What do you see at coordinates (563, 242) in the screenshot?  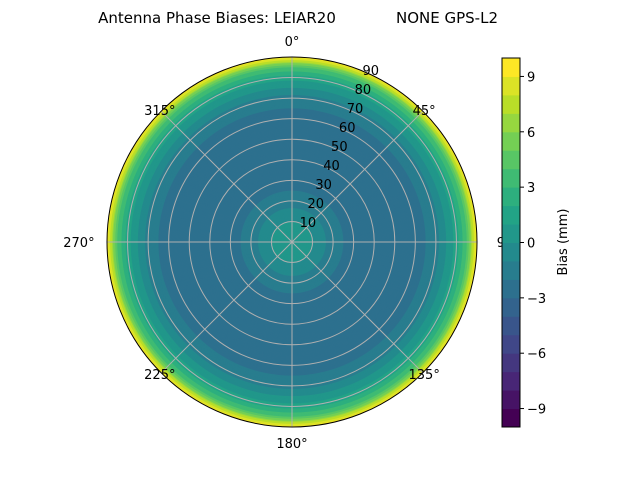 I see `colorbar-label: Bias (mm)` at bounding box center [563, 242].